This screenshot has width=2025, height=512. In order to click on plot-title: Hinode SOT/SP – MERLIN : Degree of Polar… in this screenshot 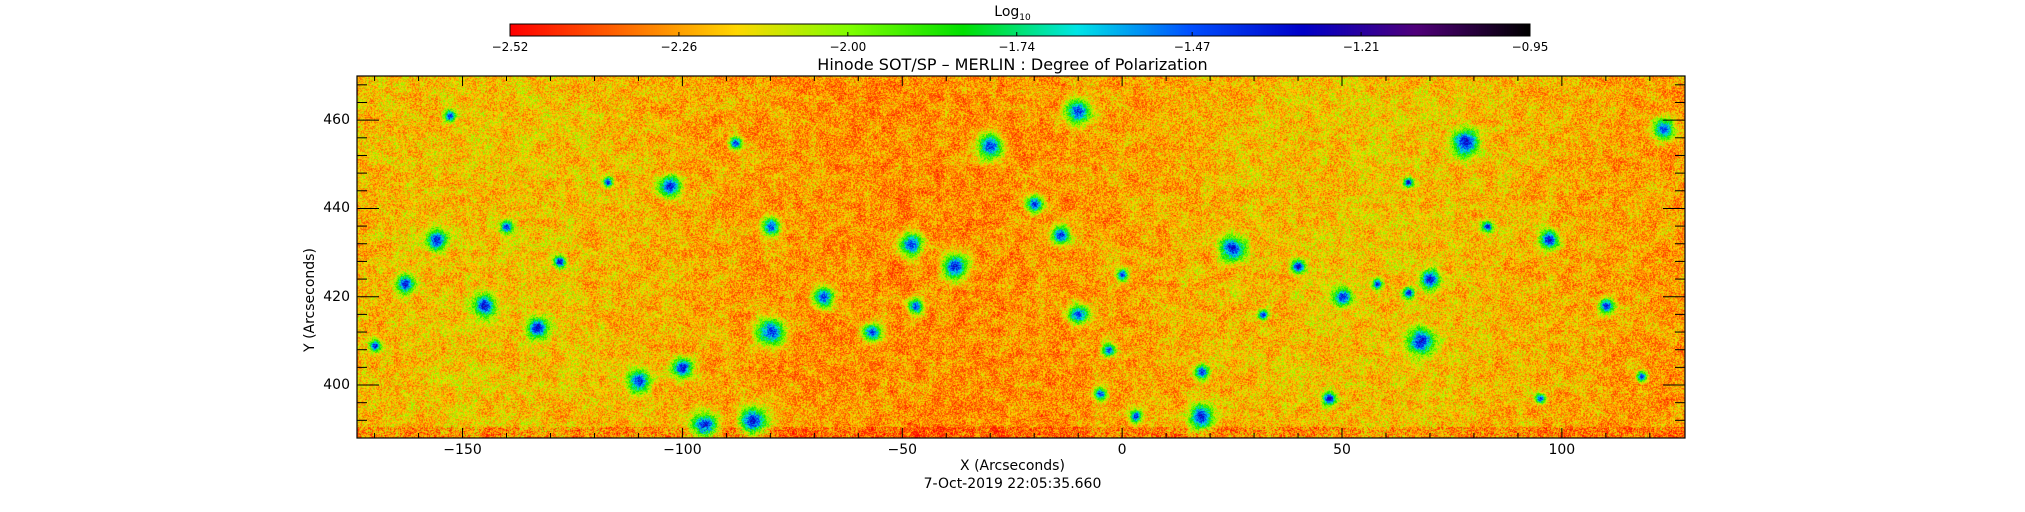, I will do `click(1012, 64)`.